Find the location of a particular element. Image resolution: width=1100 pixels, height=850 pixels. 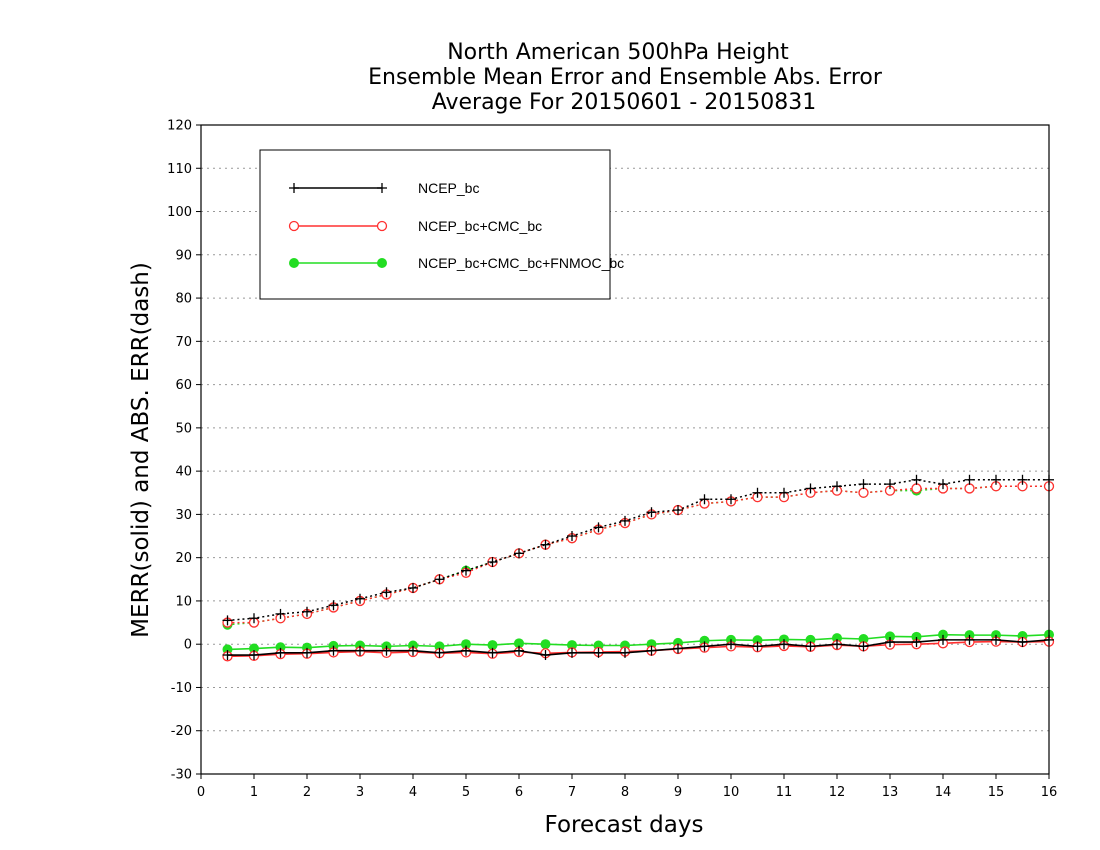

legend-entry-ncep-bc-cmc-bc: NCEP_bc+CMC_bc is located at coordinates (415, 226).